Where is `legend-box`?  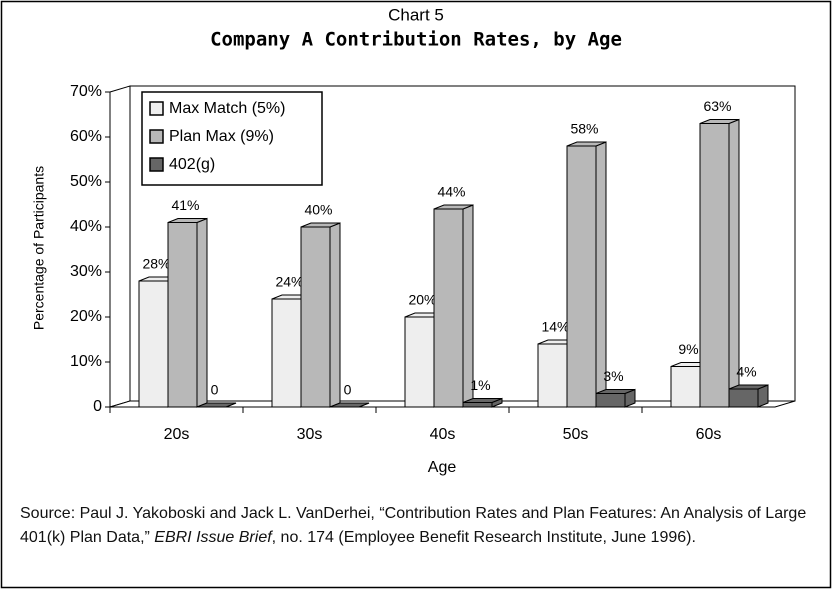 legend-box is located at coordinates (232, 138).